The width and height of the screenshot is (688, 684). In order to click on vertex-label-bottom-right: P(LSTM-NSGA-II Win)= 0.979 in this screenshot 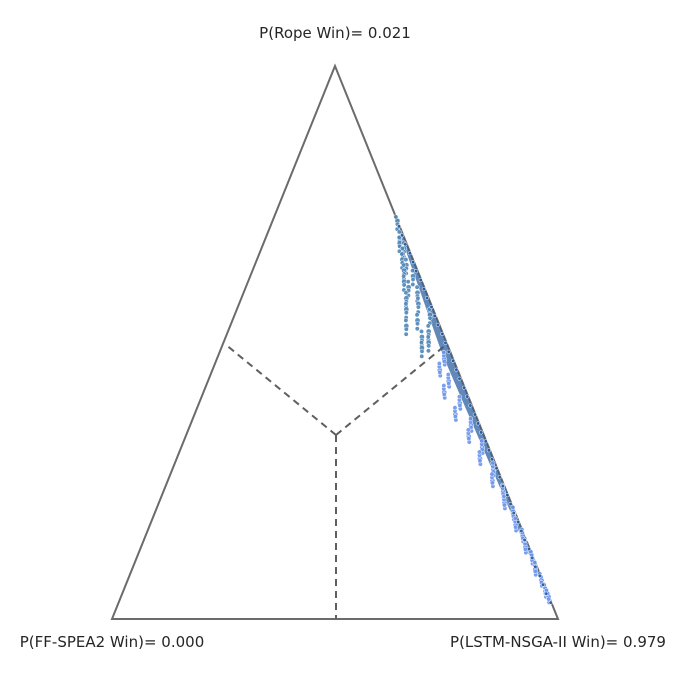, I will do `click(558, 642)`.